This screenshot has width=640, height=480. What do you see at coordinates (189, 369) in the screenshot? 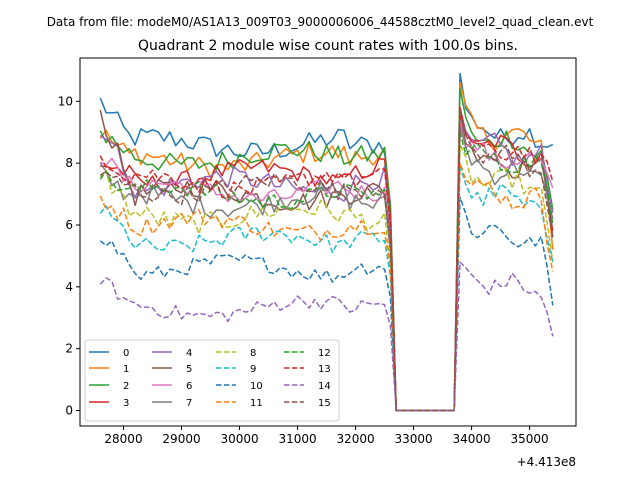
I see `legend-label-5: 5` at bounding box center [189, 369].